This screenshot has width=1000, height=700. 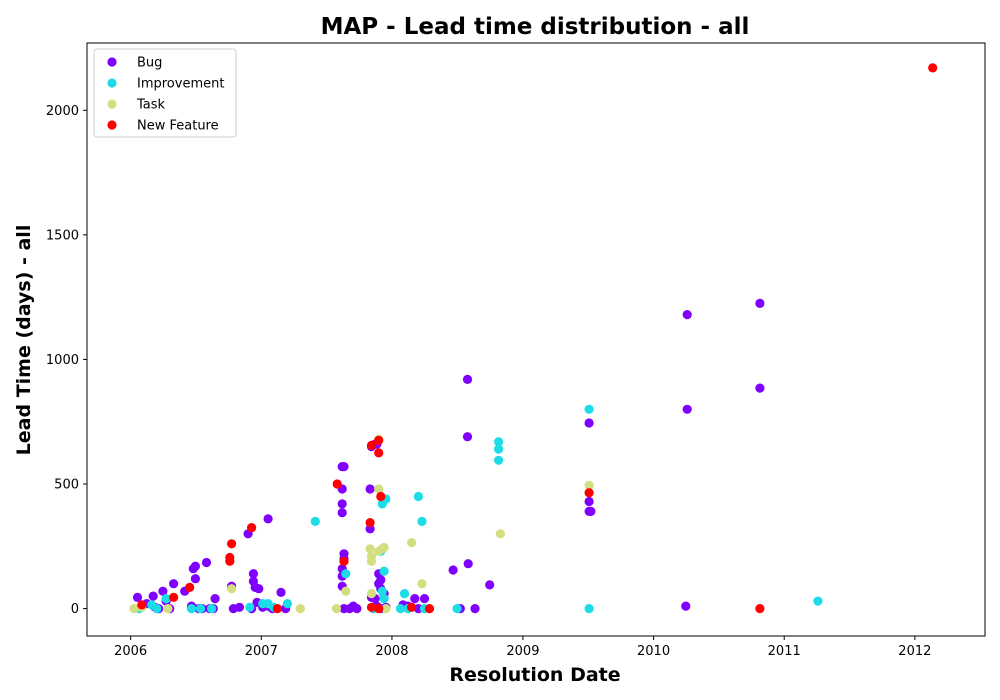 I want to click on legend-marker-new-feature, so click(x=112, y=125).